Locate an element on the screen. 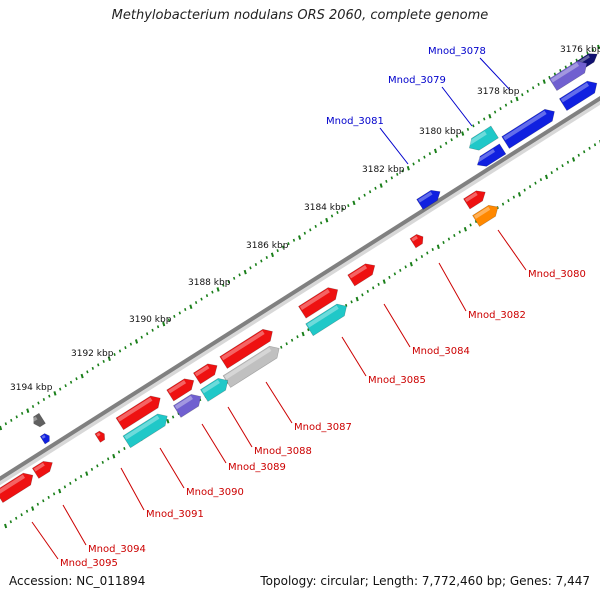  g-r-3094-body is located at coordinates (43, 468).